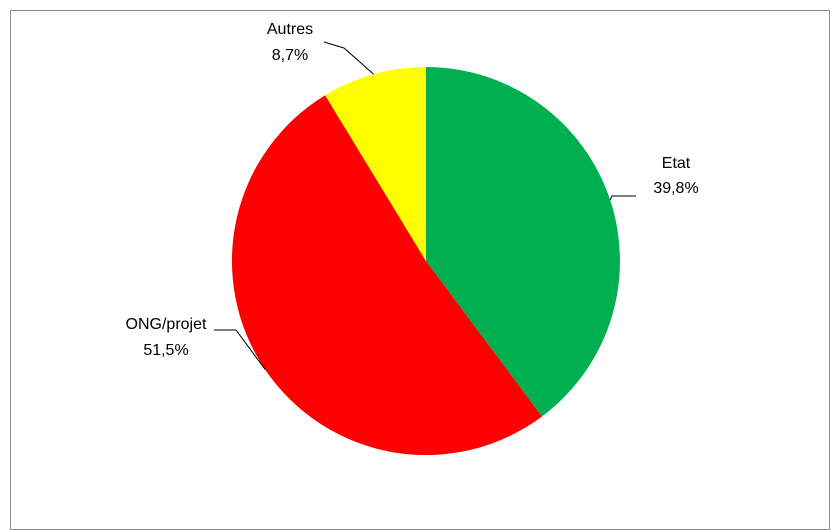 The height and width of the screenshot is (530, 834). What do you see at coordinates (622, 198) in the screenshot?
I see `leader-line-etat` at bounding box center [622, 198].